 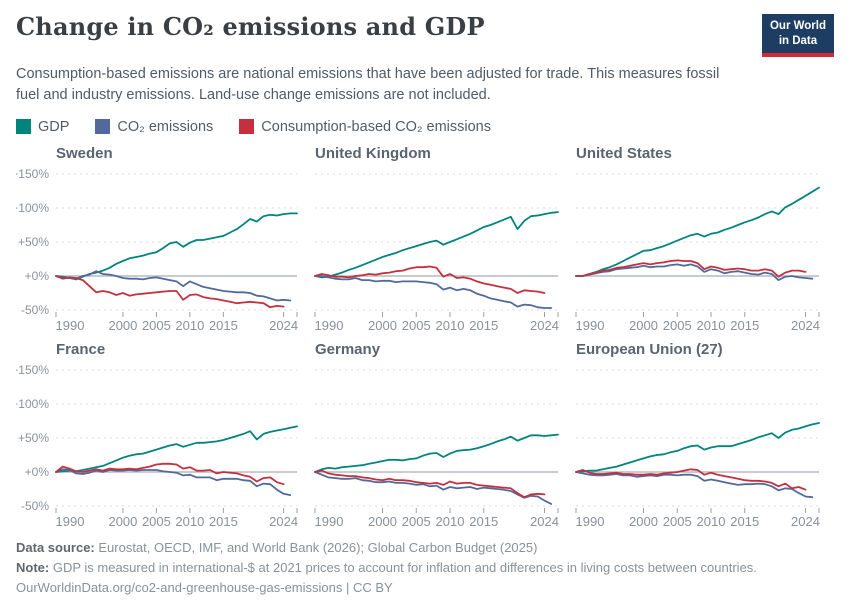 I want to click on legend-swatch-consumption-icon, so click(x=247, y=127).